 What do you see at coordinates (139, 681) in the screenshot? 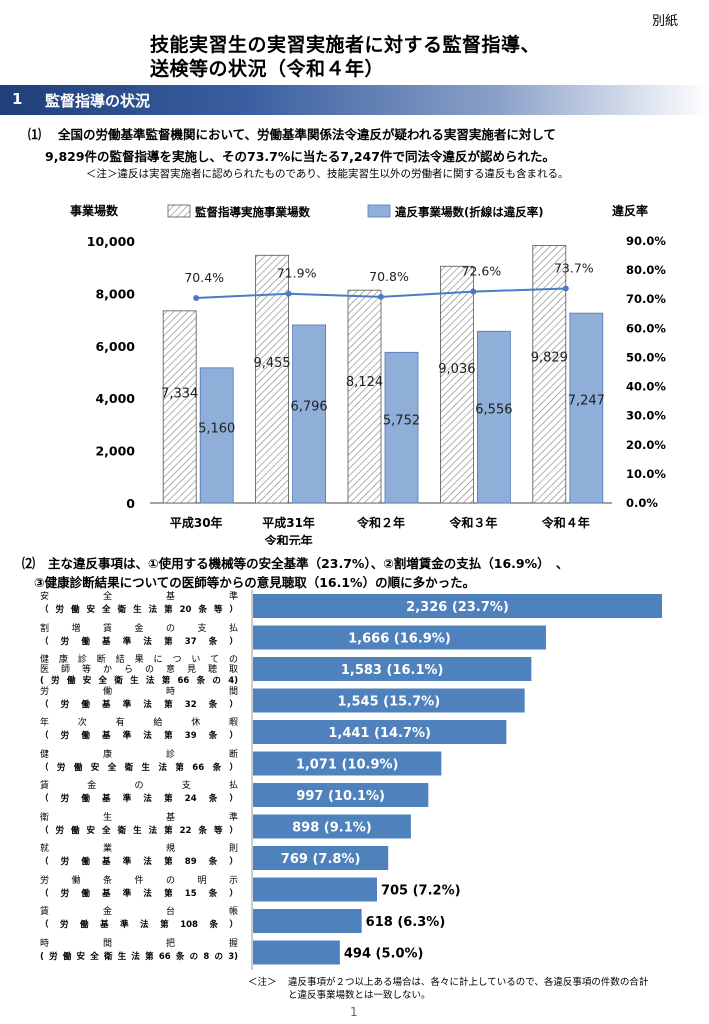
I see `violation-item-law: (労働安全衛生法第66条の4)` at bounding box center [139, 681].